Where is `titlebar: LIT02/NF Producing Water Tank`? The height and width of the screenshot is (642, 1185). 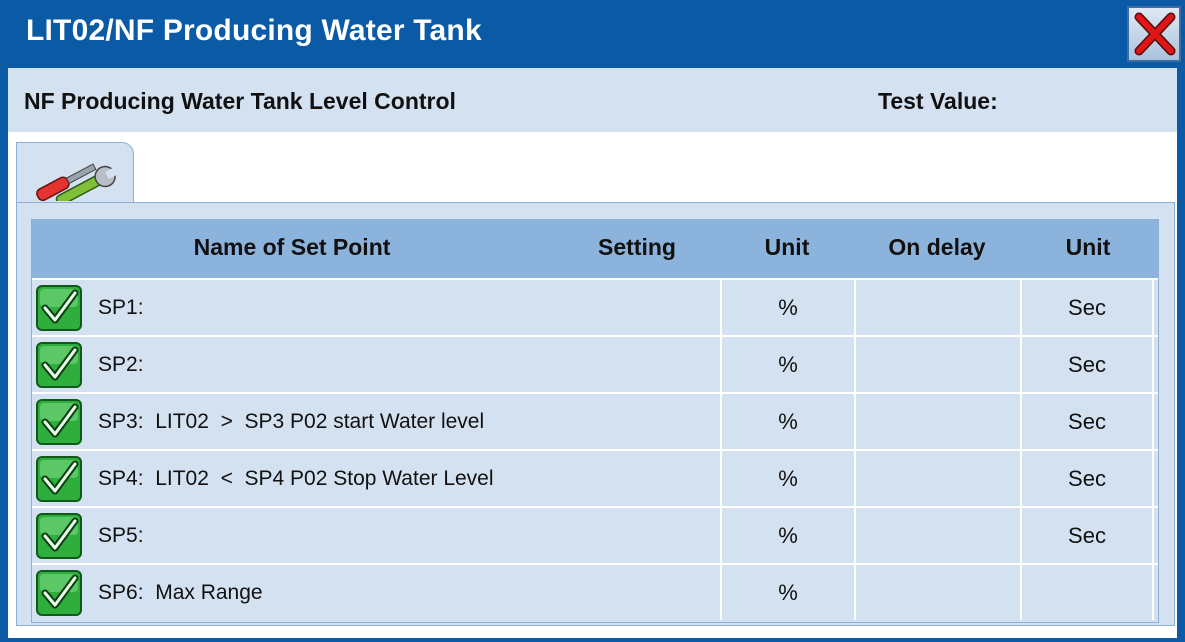
titlebar: LIT02/NF Producing Water Tank is located at coordinates (592, 34).